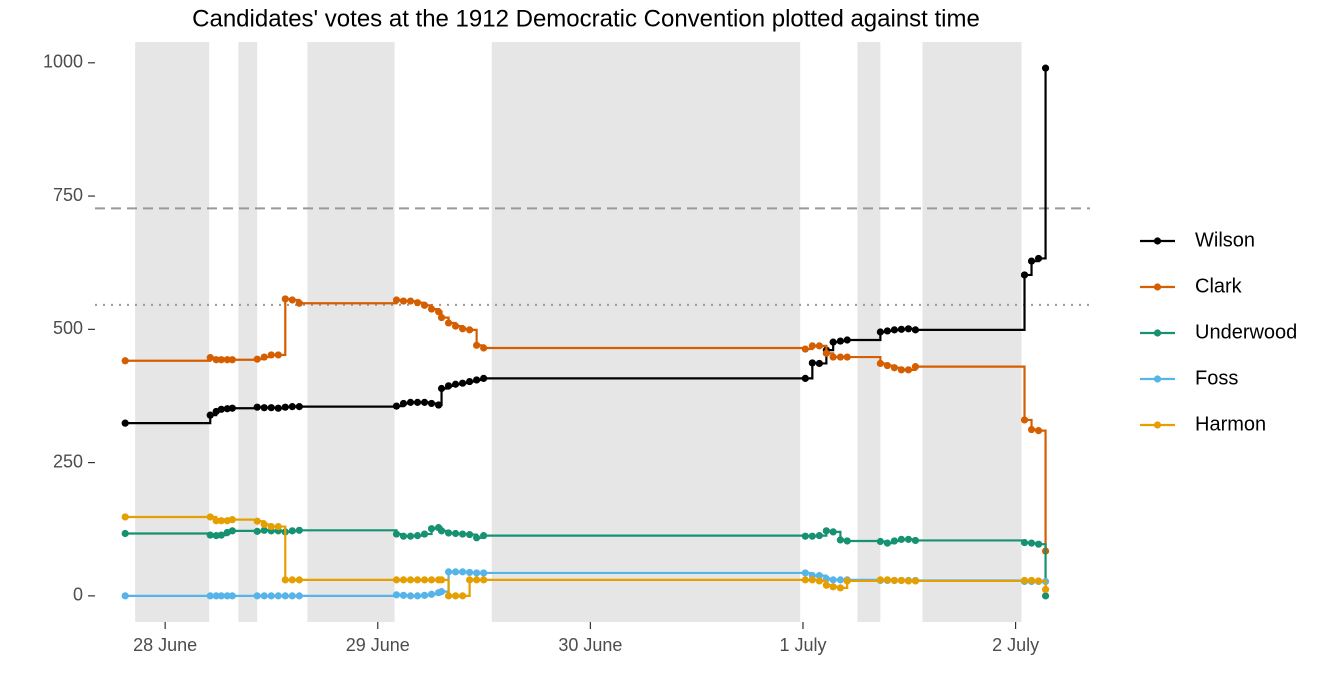  Describe the element at coordinates (63, 62) in the screenshot. I see `y-tick-label: 1000` at that location.